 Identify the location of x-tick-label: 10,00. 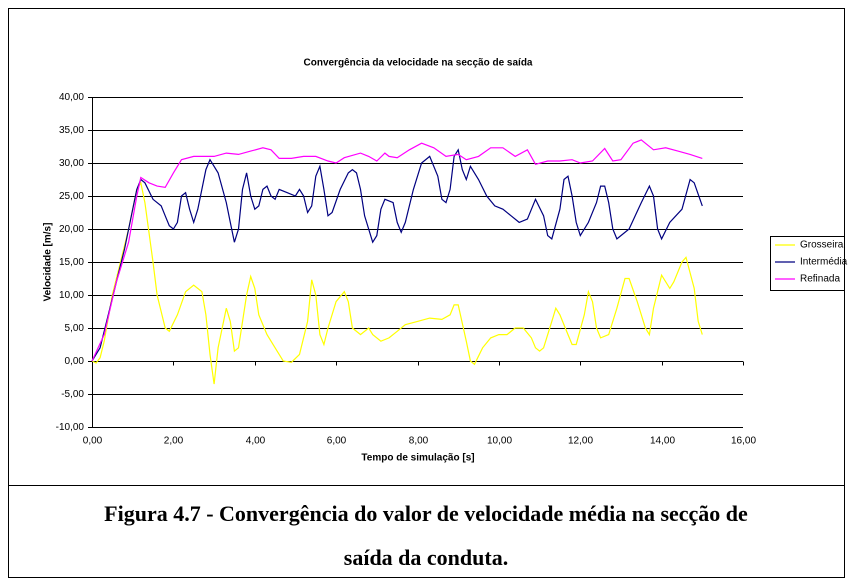
(499, 441).